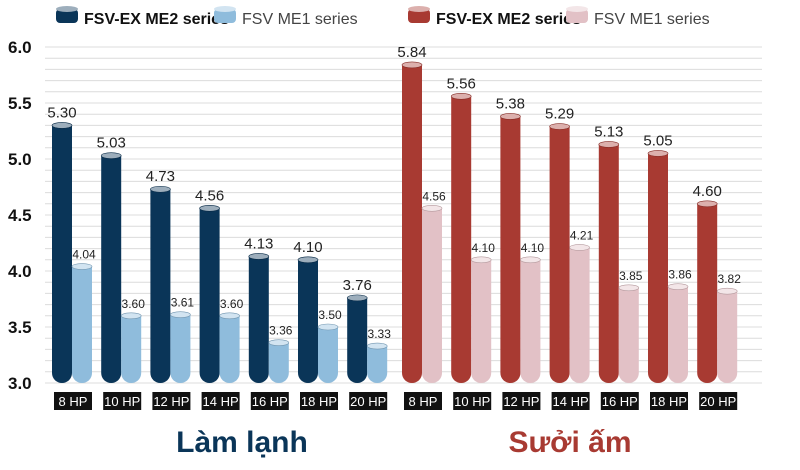 The image size is (800, 470). What do you see at coordinates (160, 176) in the screenshot?
I see `data-label: 4.73` at bounding box center [160, 176].